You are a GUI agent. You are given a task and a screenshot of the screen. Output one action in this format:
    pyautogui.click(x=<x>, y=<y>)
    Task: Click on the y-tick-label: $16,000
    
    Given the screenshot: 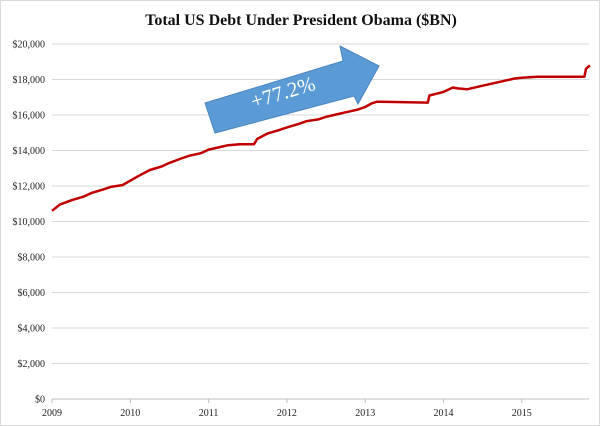 What is the action you would take?
    pyautogui.click(x=29, y=116)
    